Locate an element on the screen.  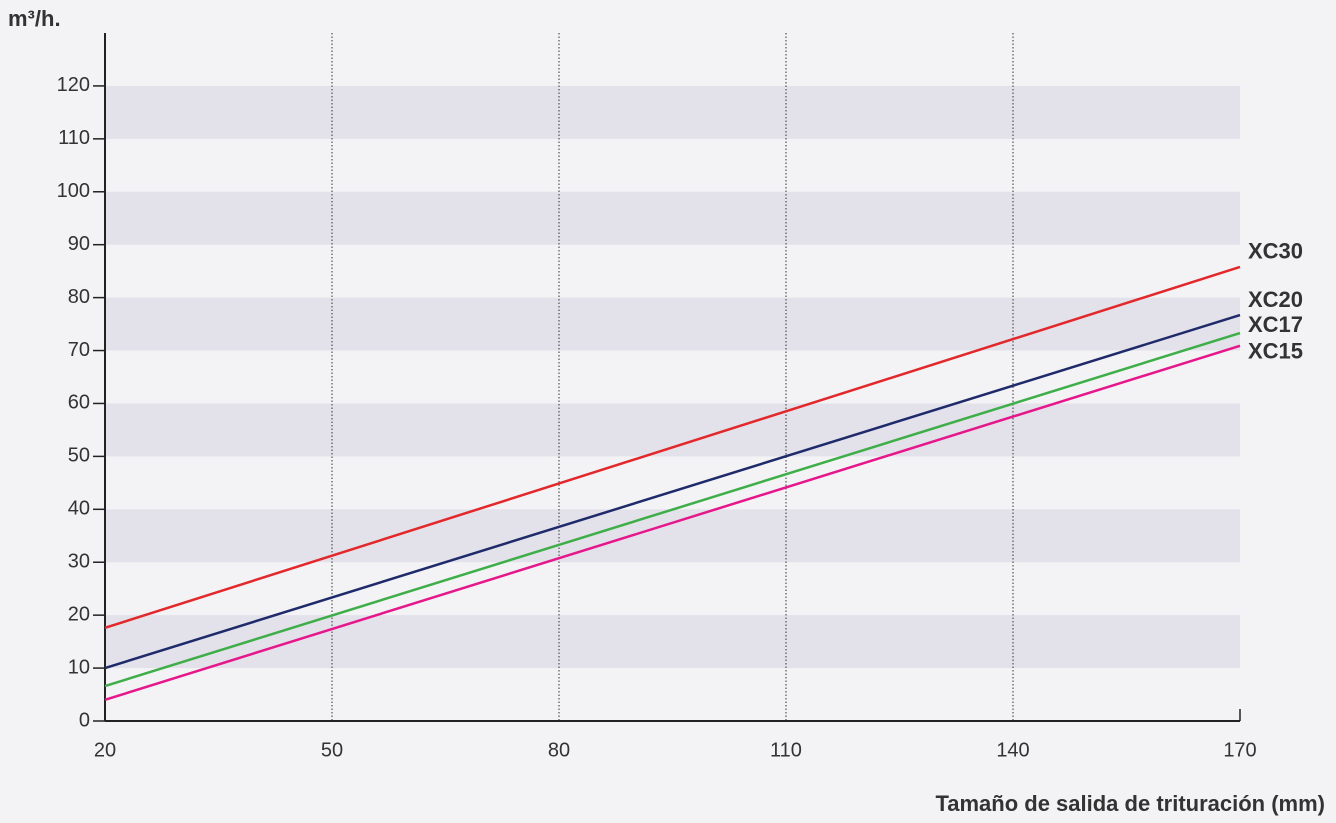
y-tick-label: 10 is located at coordinates (79, 667).